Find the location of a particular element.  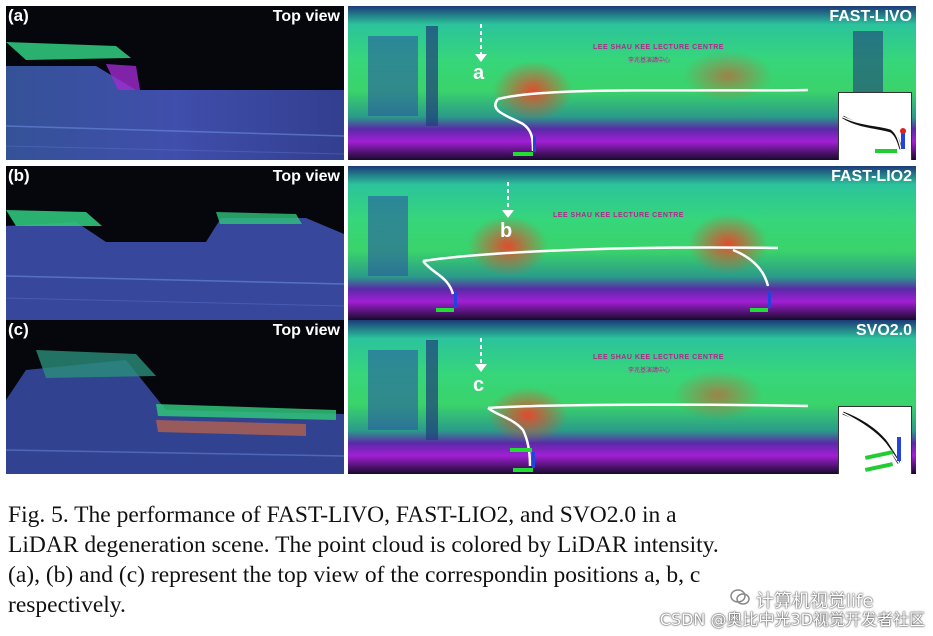

row-label-c: (c) is located at coordinates (18, 329).